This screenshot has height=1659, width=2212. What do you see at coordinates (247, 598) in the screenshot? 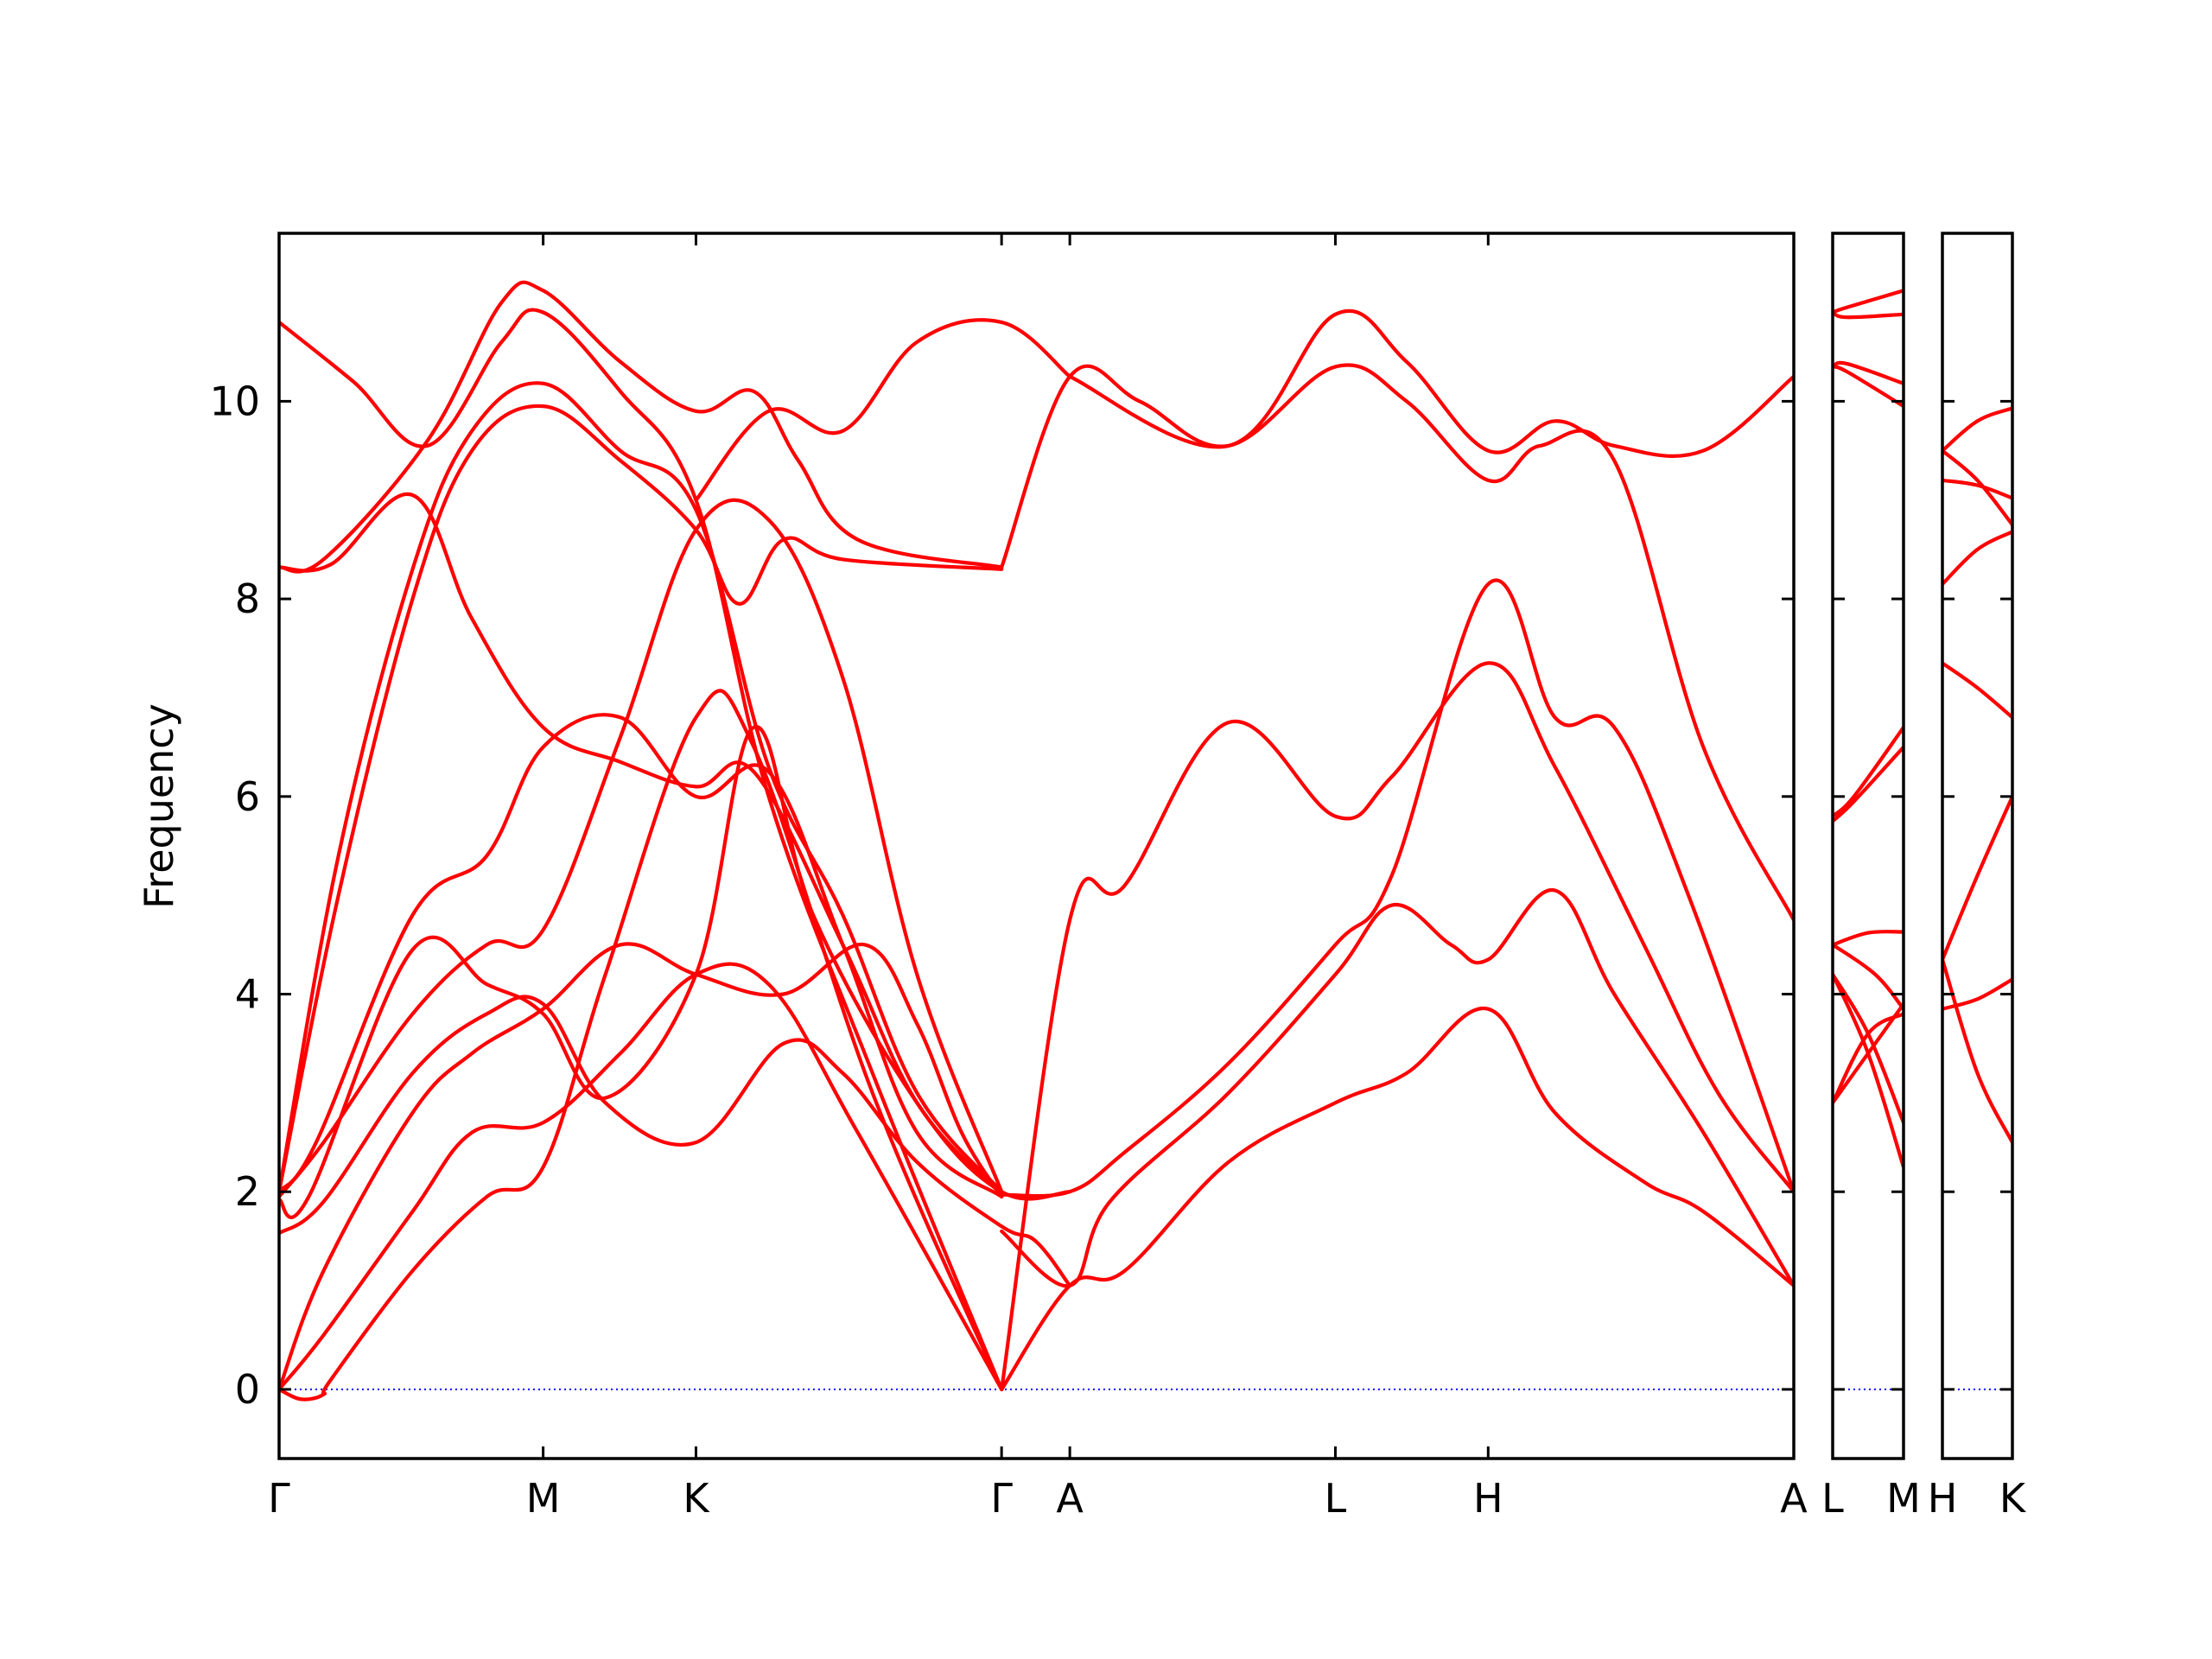
I see `y-tick-label: 8` at bounding box center [247, 598].